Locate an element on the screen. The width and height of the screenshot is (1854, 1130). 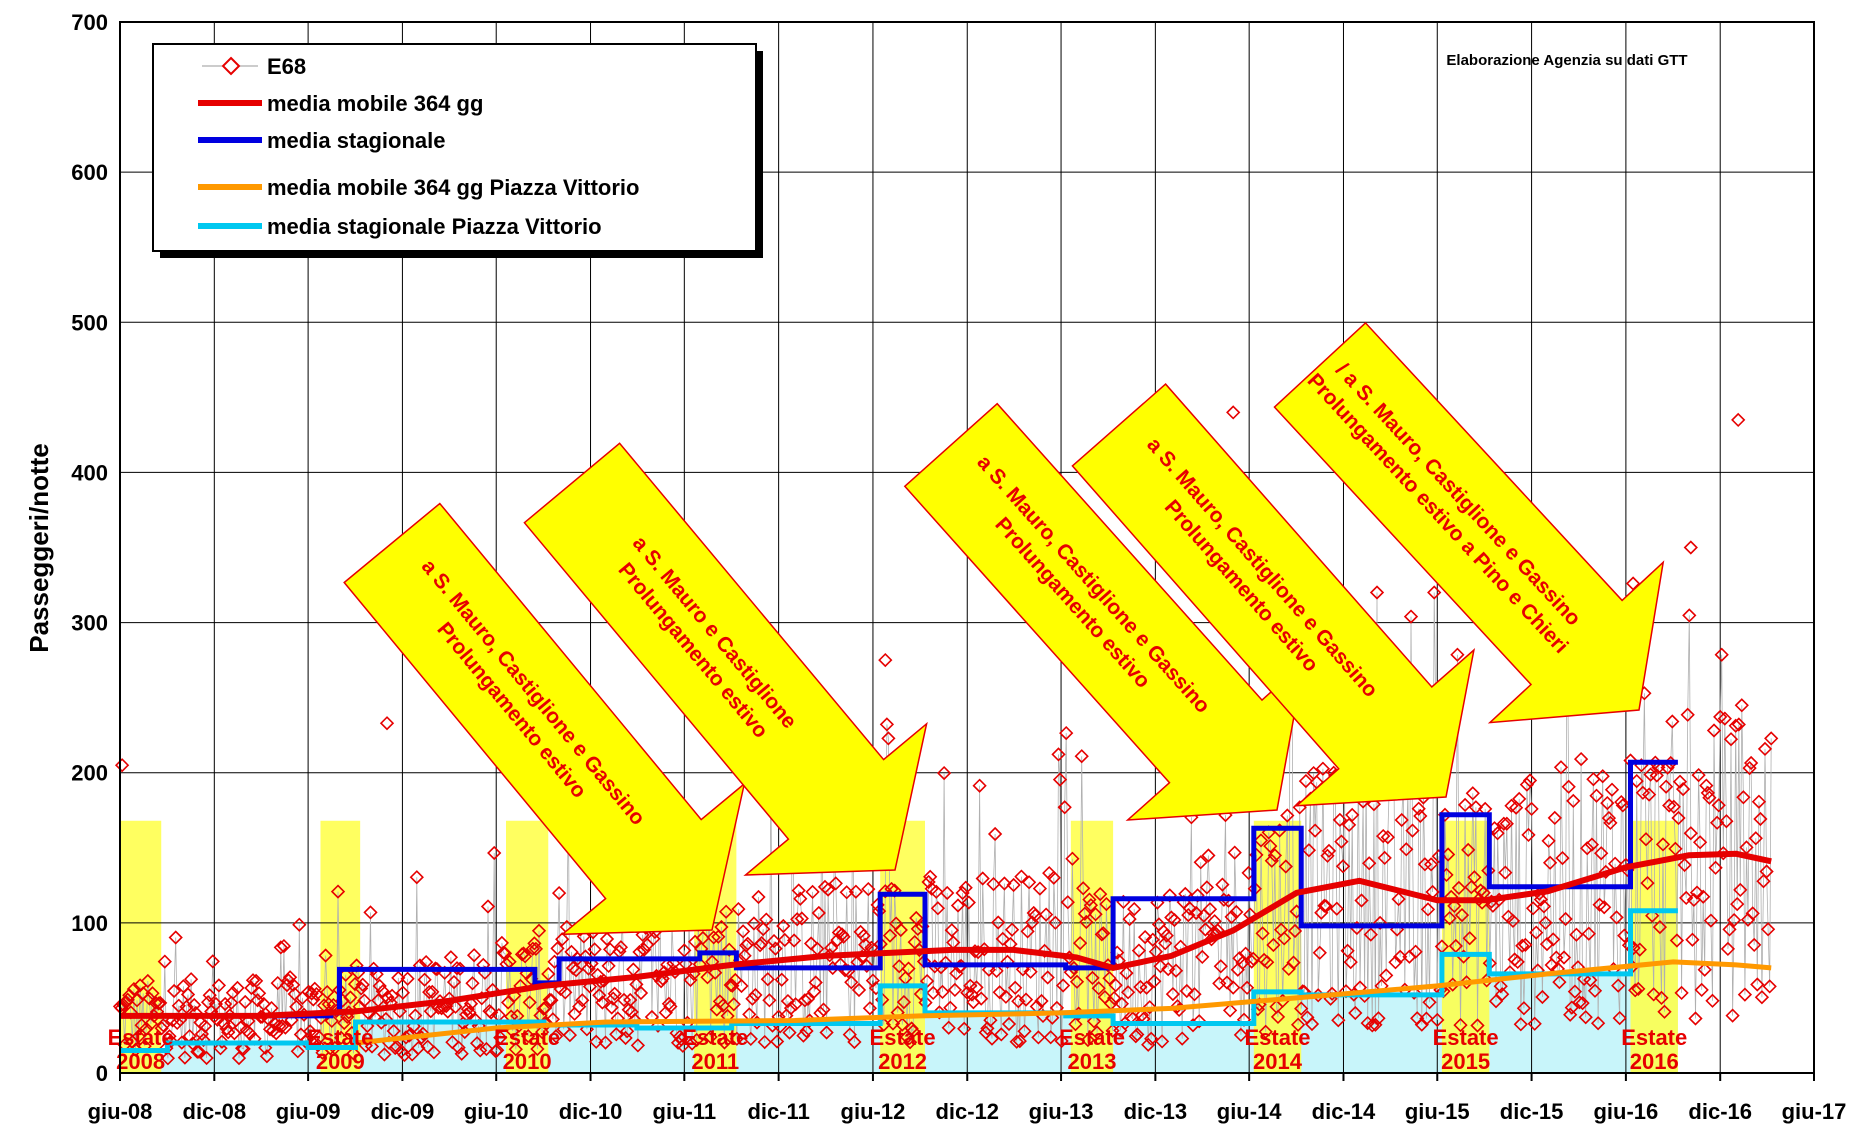
x-tick-label: giu-16 is located at coordinates (1625, 1111).